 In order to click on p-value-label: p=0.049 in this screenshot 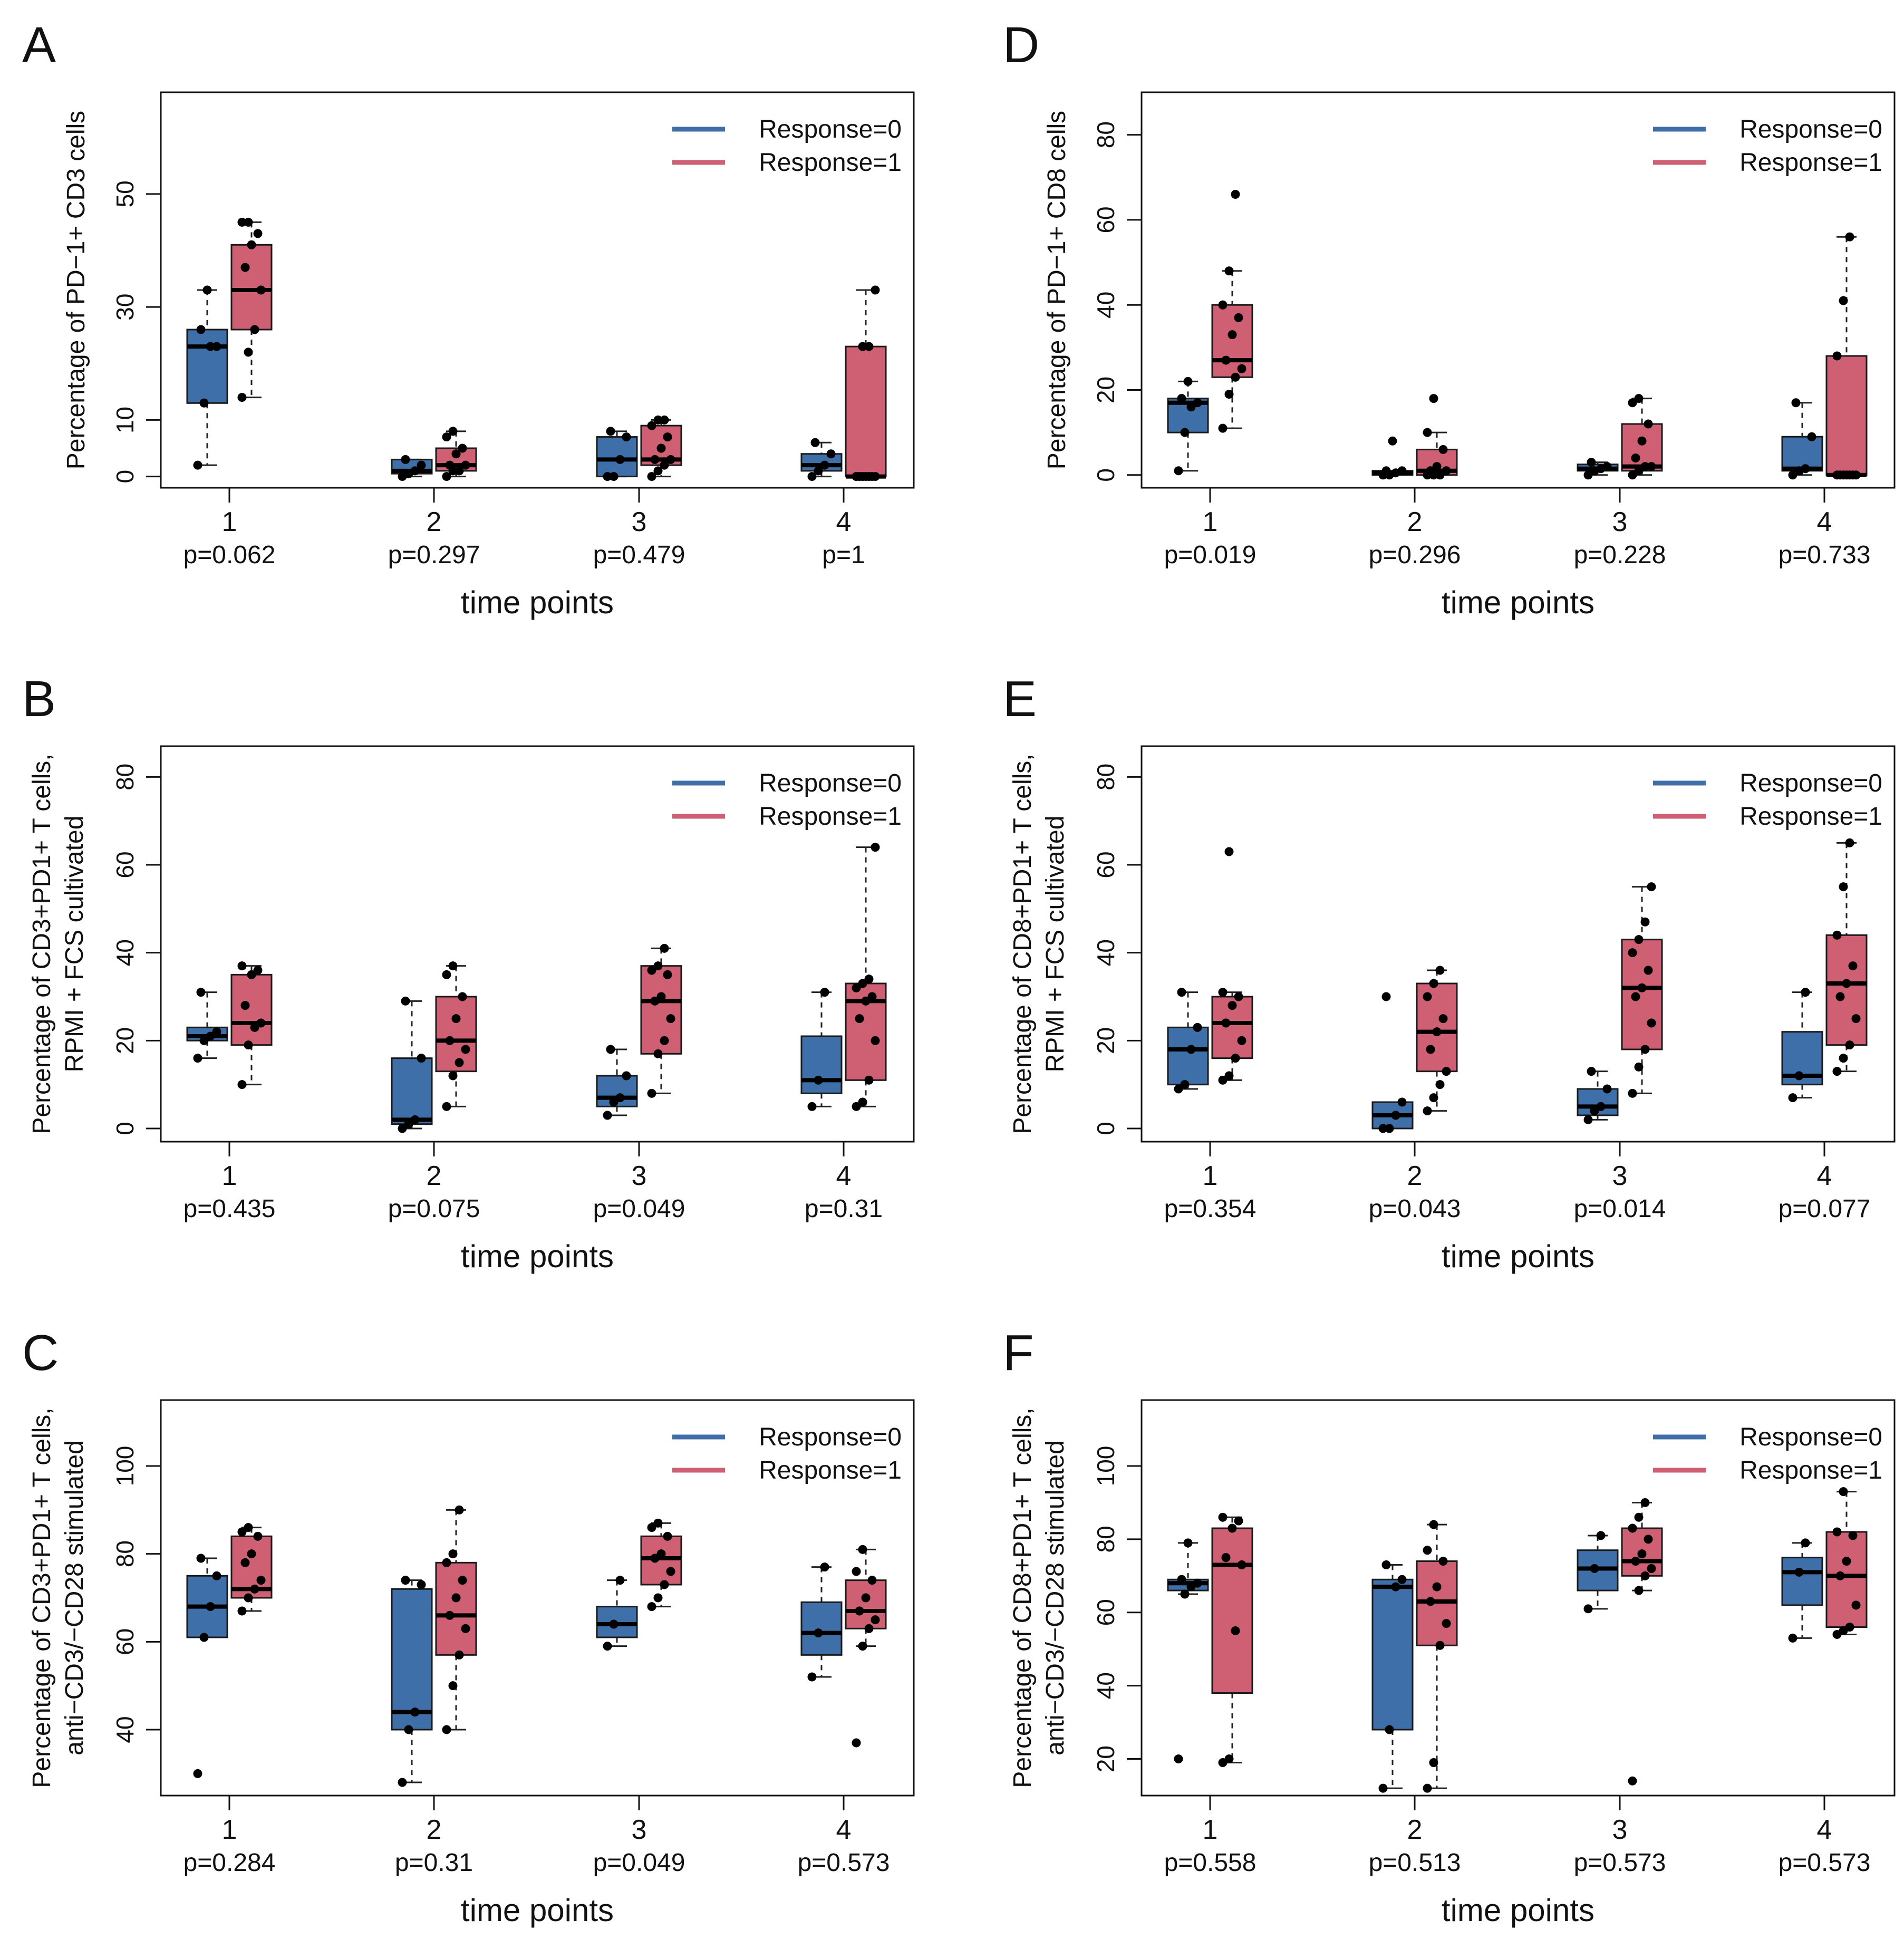, I will do `click(639, 1209)`.